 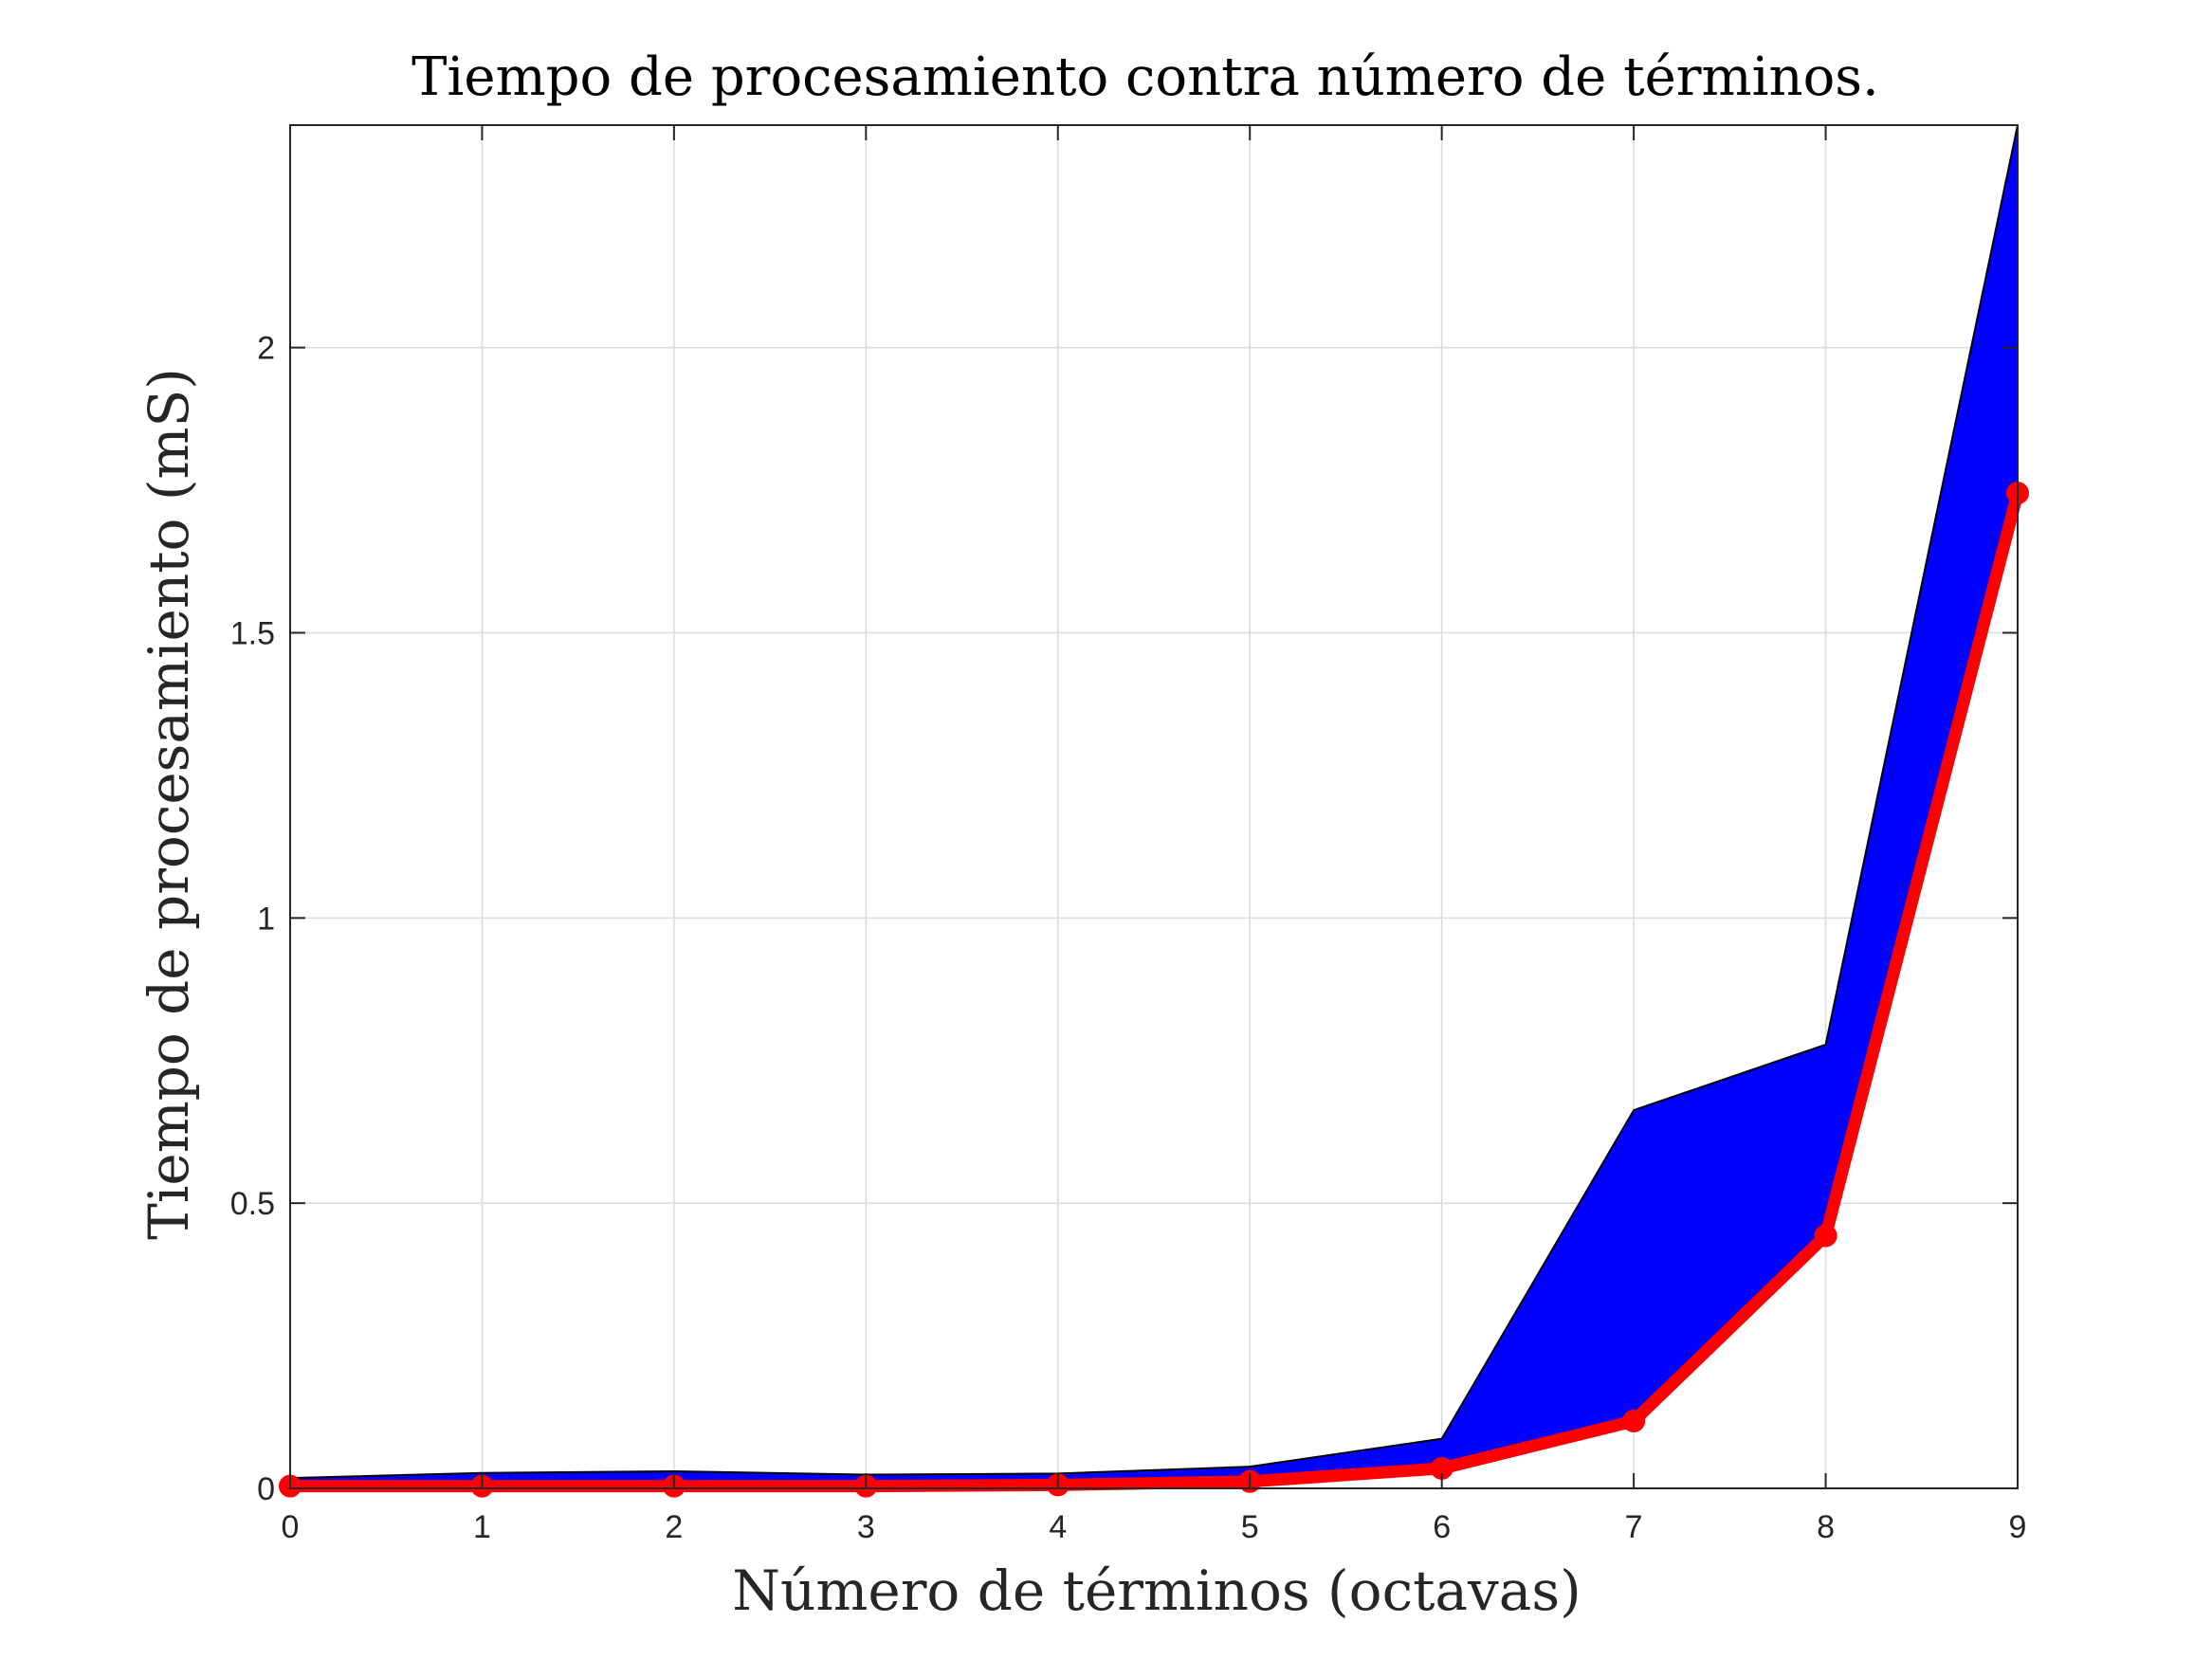 I want to click on x-axis-label: Número de términos (octavas), so click(x=1156, y=1591).